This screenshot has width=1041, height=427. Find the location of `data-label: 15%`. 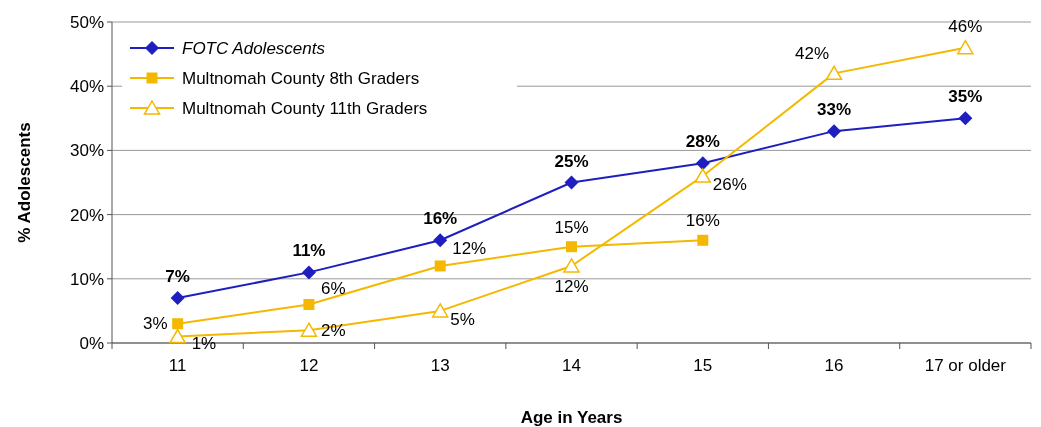

data-label: 15% is located at coordinates (571, 227).